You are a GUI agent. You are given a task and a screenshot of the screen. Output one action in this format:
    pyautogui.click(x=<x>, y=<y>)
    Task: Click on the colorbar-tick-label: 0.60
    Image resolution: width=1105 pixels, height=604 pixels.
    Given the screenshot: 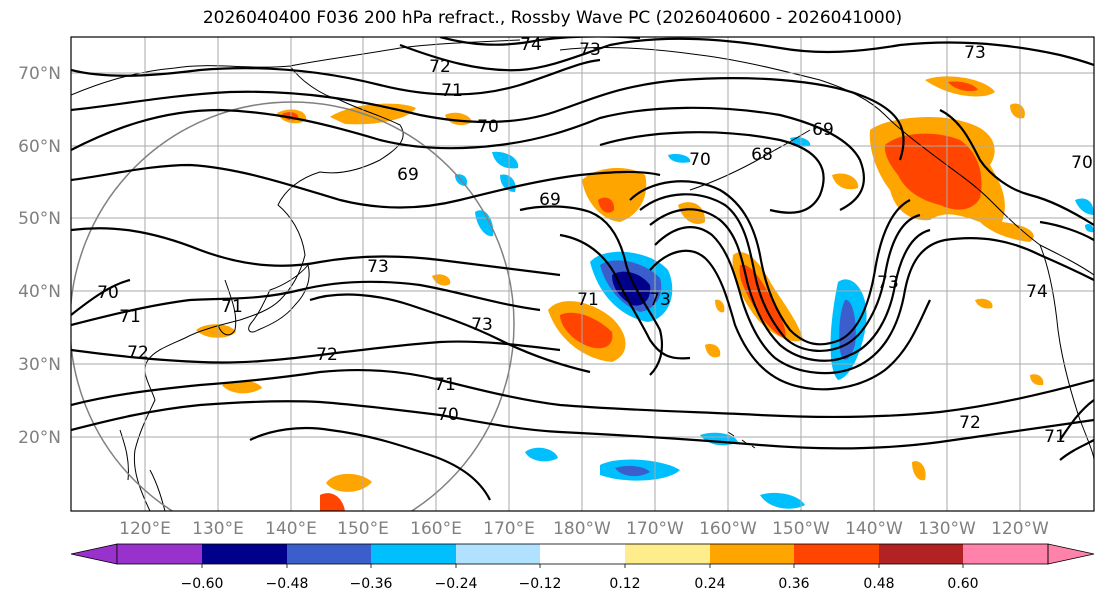 What is the action you would take?
    pyautogui.click(x=962, y=584)
    